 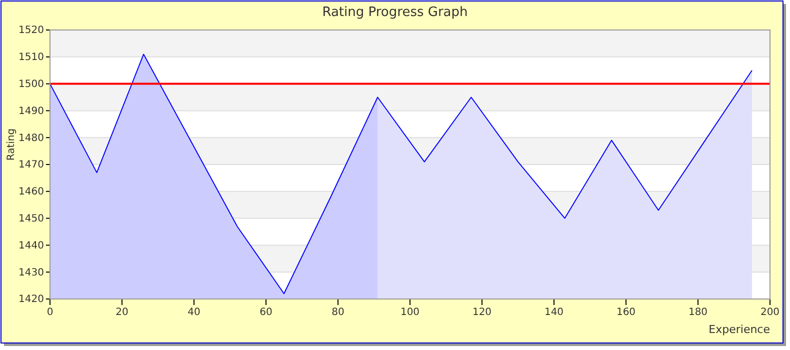 I want to click on y-tick-label: 1470, so click(x=31, y=165).